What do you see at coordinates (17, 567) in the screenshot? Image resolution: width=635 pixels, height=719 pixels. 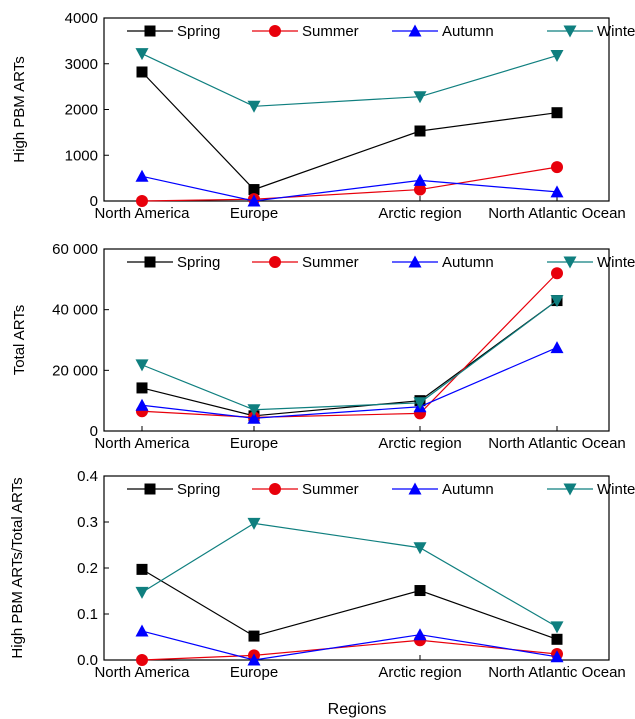 I see `y-axis-title: High PBM ARTs/Total ARTs` at bounding box center [17, 567].